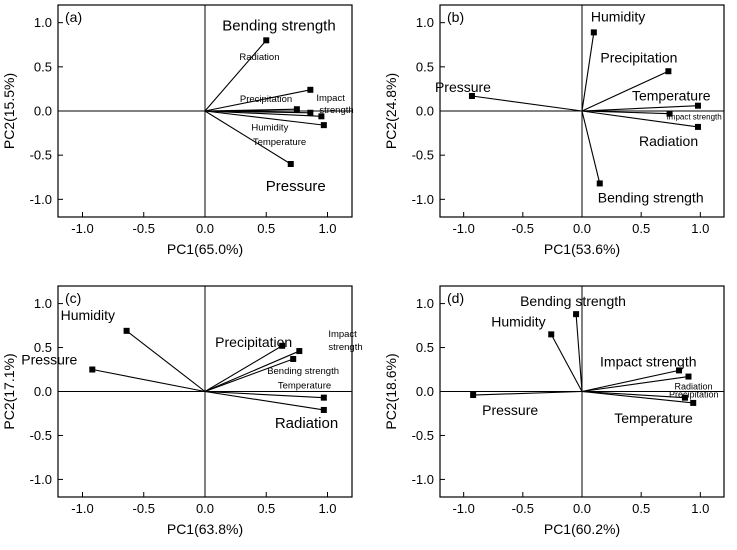 Image resolution: width=737 pixels, height=550 pixels. I want to click on y-axis-label: PC2(24.8%), so click(391, 111).